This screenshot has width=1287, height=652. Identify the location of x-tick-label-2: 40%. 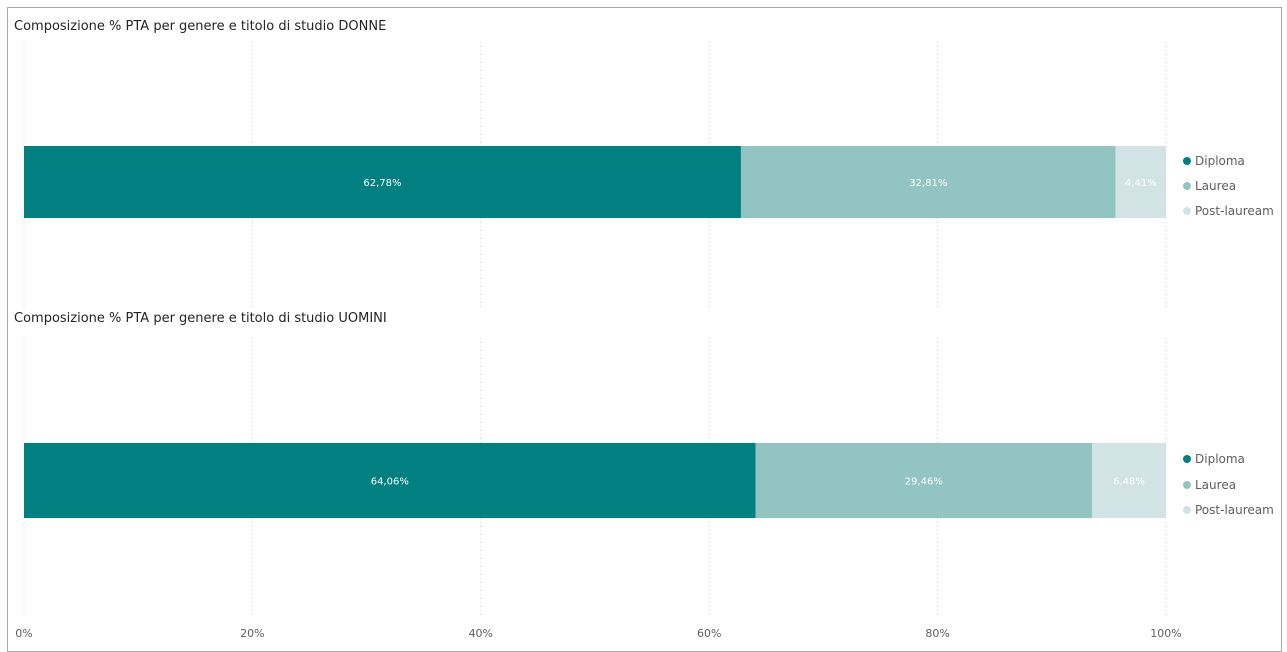
(481, 633).